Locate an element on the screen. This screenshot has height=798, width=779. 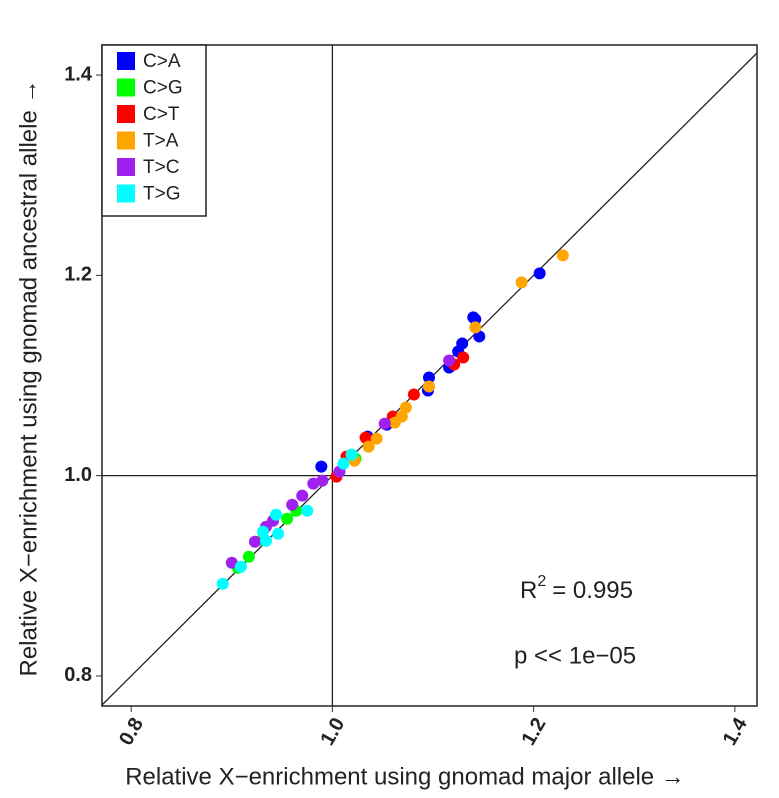
legend-label: T>G is located at coordinates (161, 194).